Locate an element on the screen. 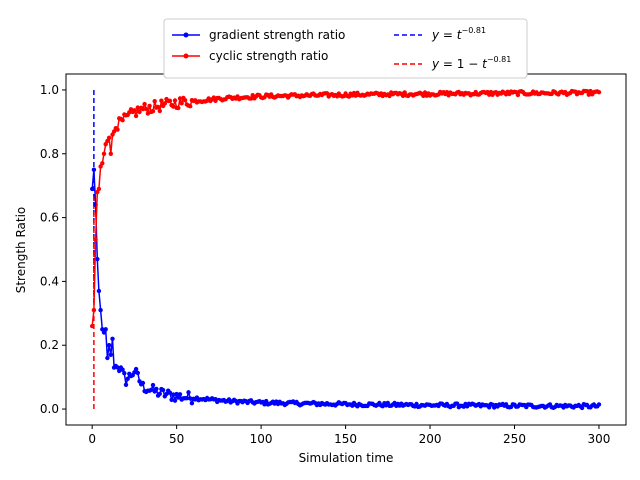 This screenshot has width=640, height=480. x-tick-label: 200 is located at coordinates (430, 439).